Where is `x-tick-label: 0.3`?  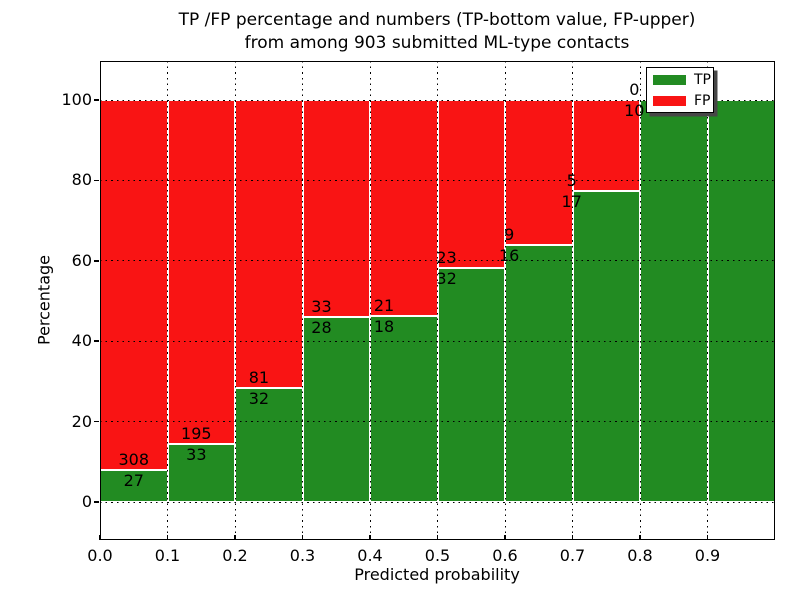 x-tick-label: 0.3 is located at coordinates (302, 555).